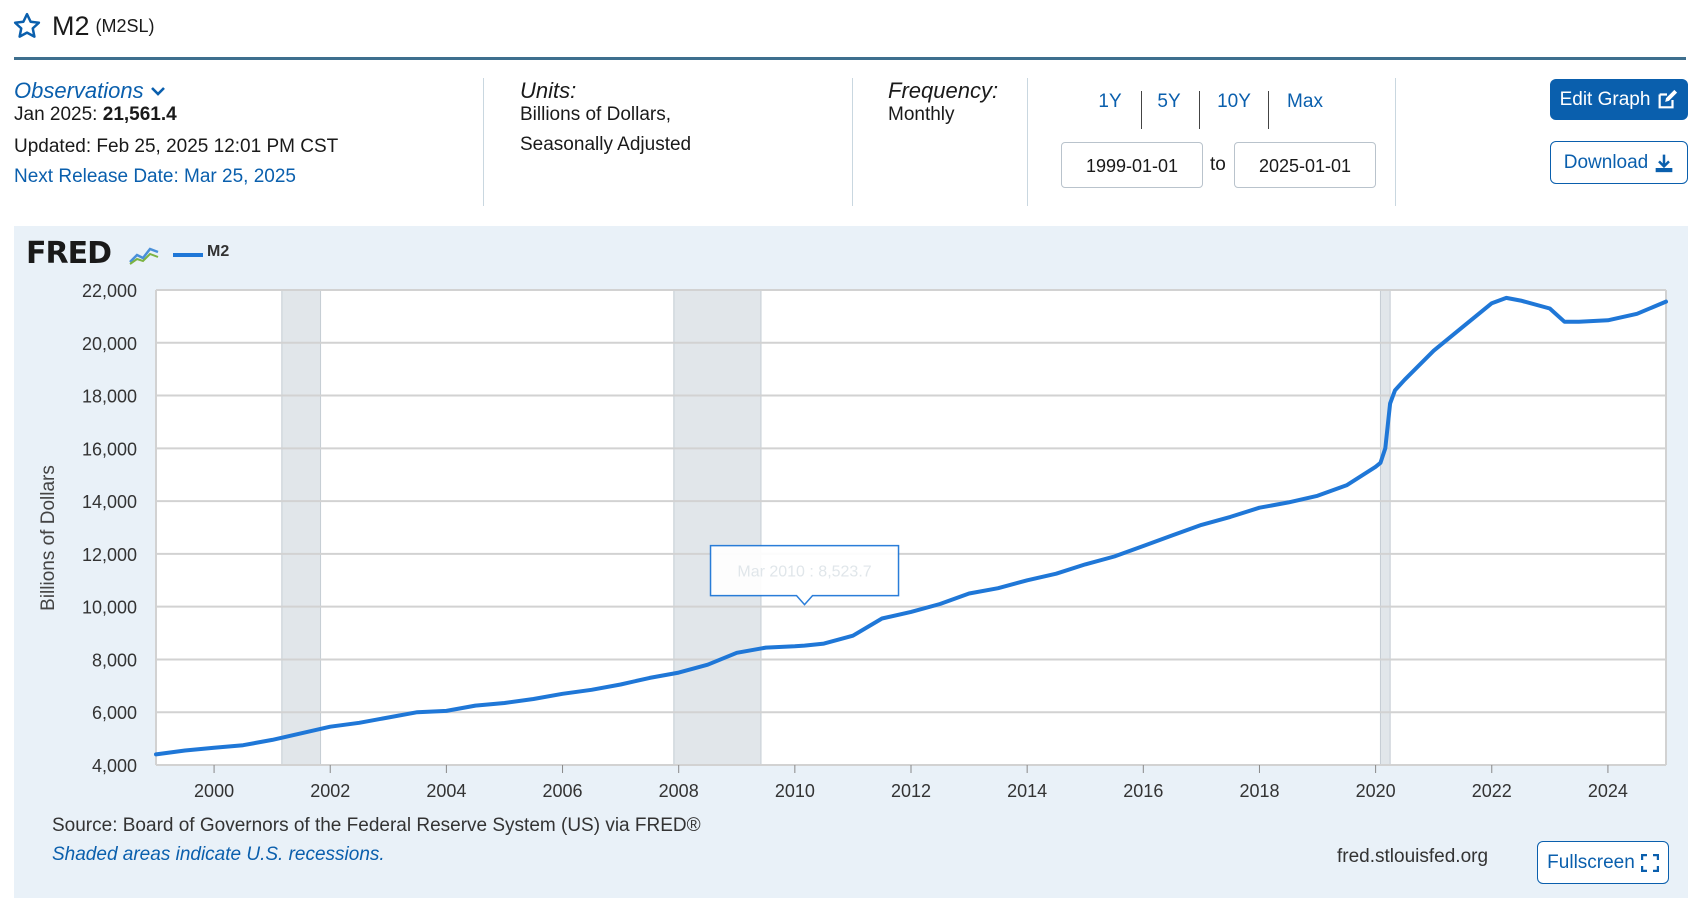  I want to click on tooltip-text: Mar 2010 : 8,523.7, so click(804, 572).